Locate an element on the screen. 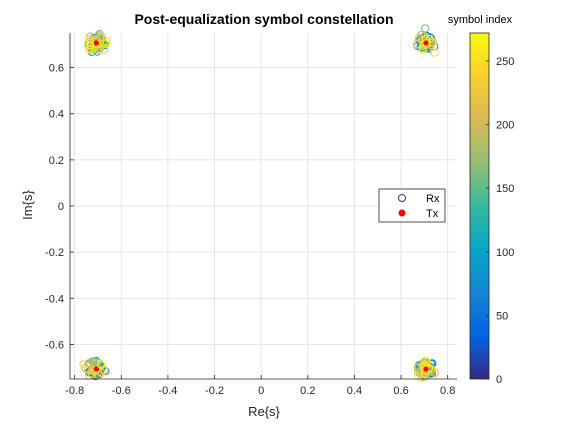  y-tick-label: -0.2 is located at coordinates (54, 253).